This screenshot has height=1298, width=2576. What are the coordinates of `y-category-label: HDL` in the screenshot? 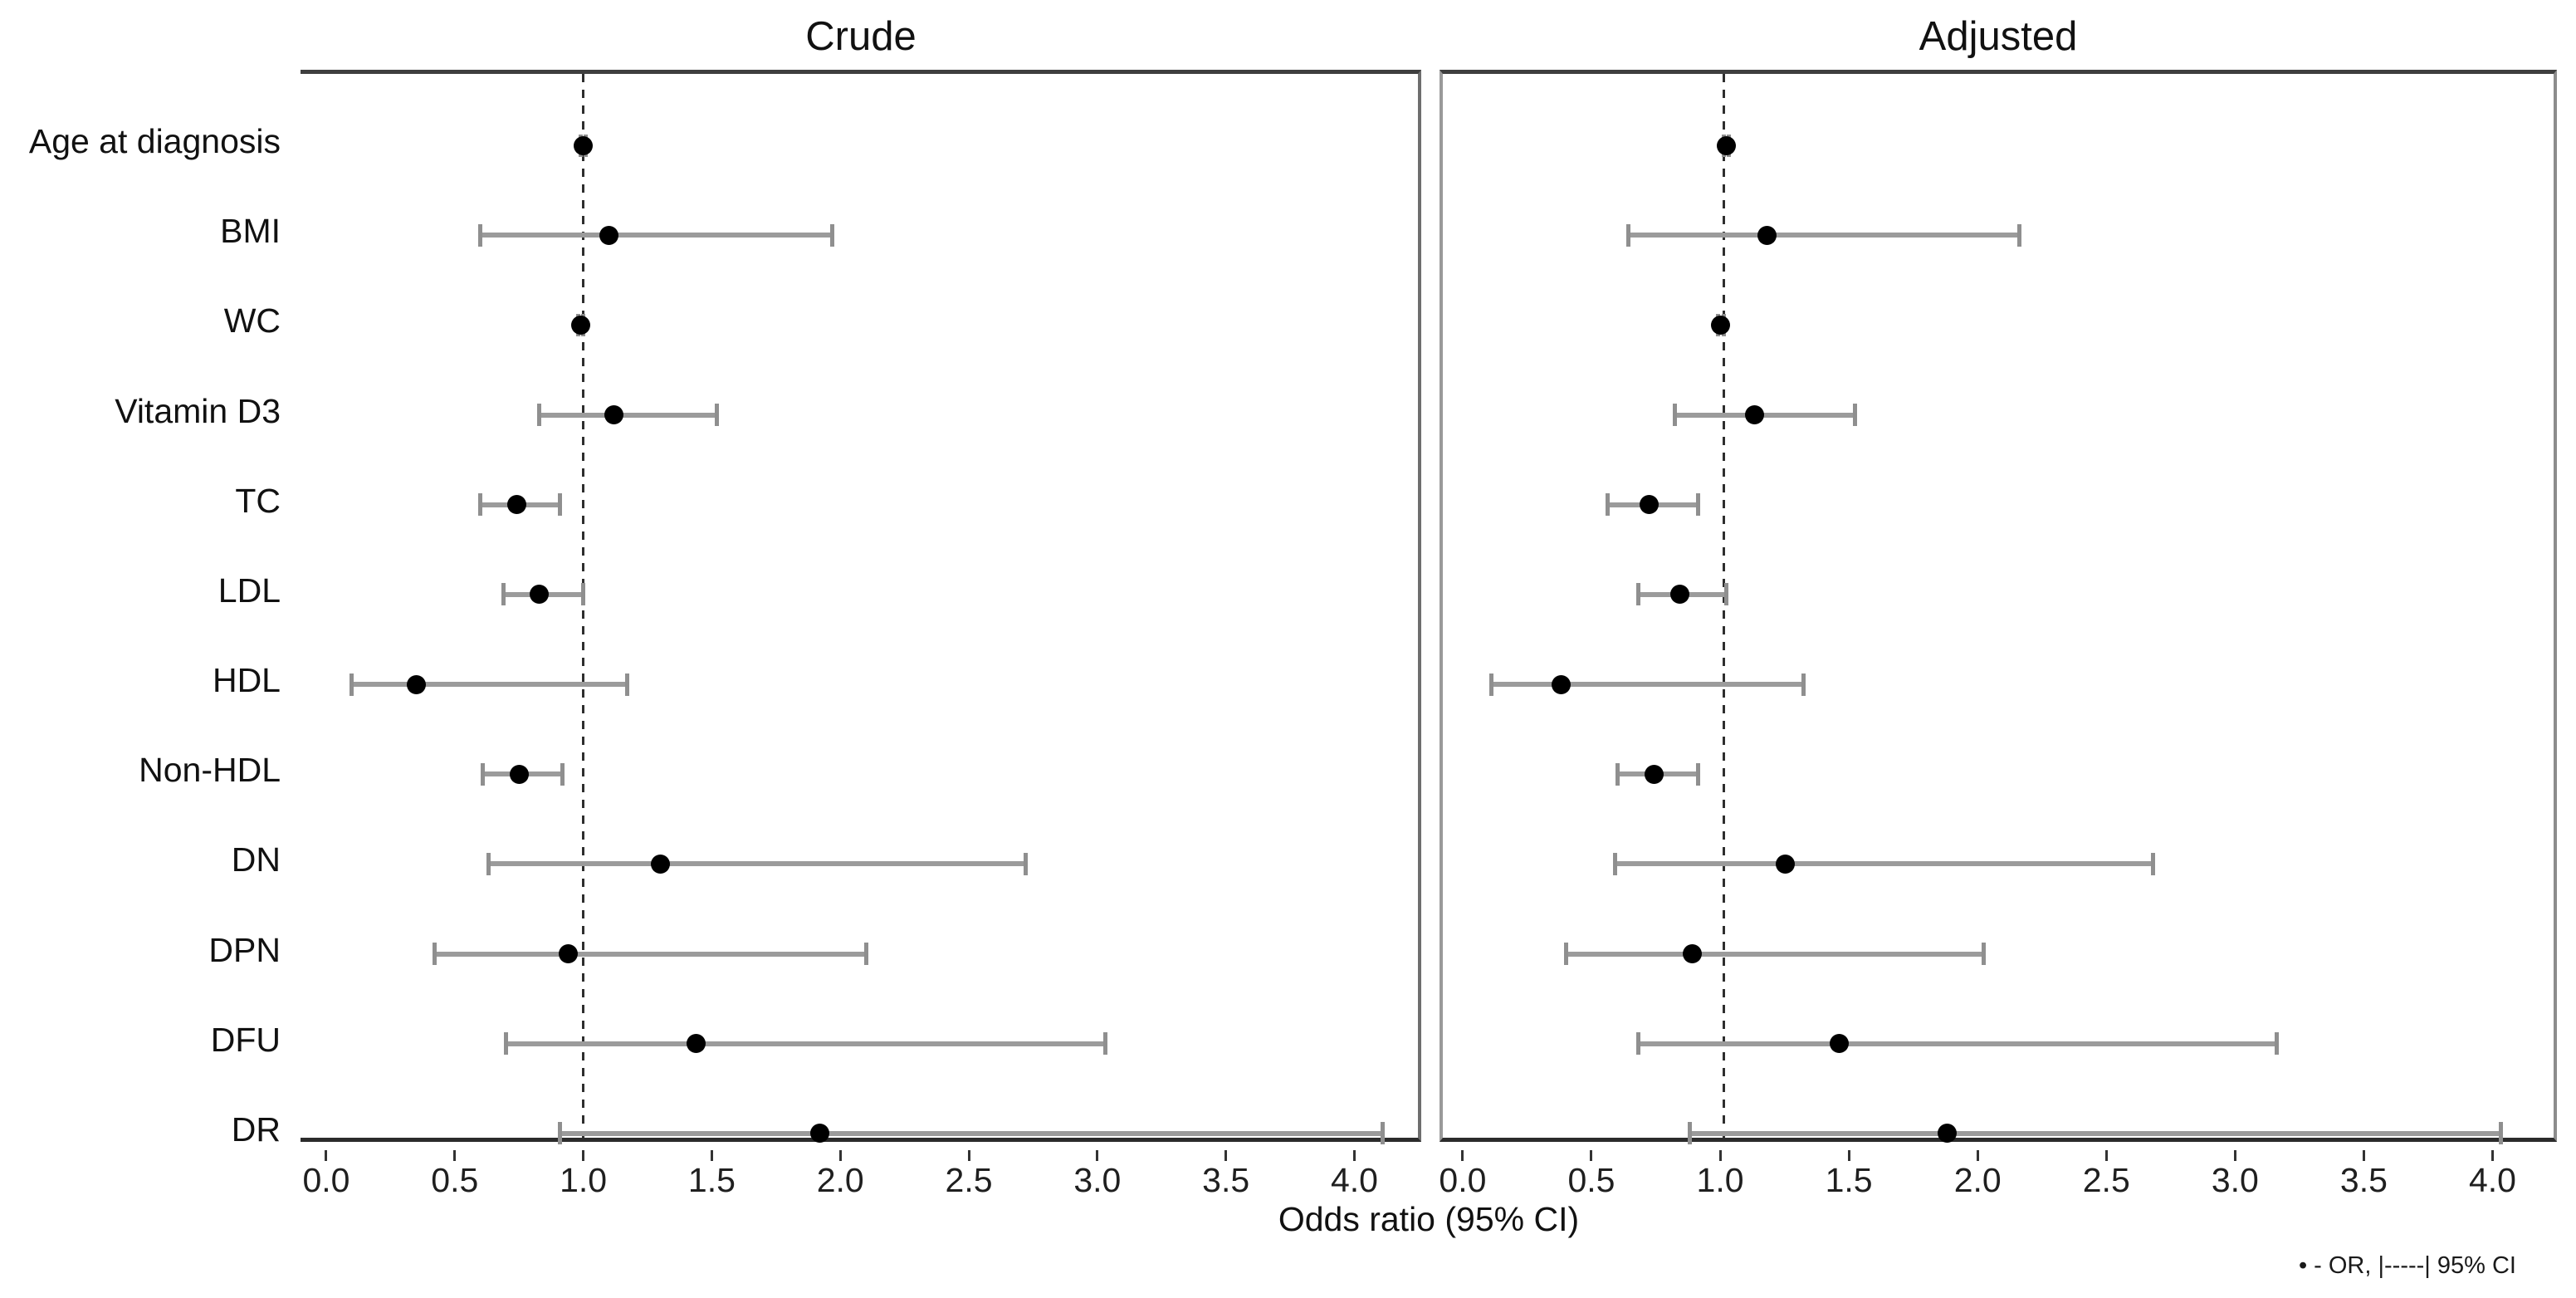 It's located at (246, 680).